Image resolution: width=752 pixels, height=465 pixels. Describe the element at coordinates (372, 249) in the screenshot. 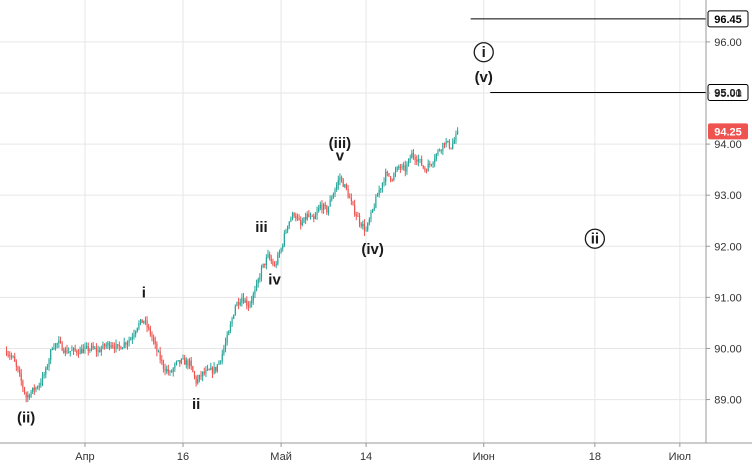

I see `wave-label: (iv)` at that location.